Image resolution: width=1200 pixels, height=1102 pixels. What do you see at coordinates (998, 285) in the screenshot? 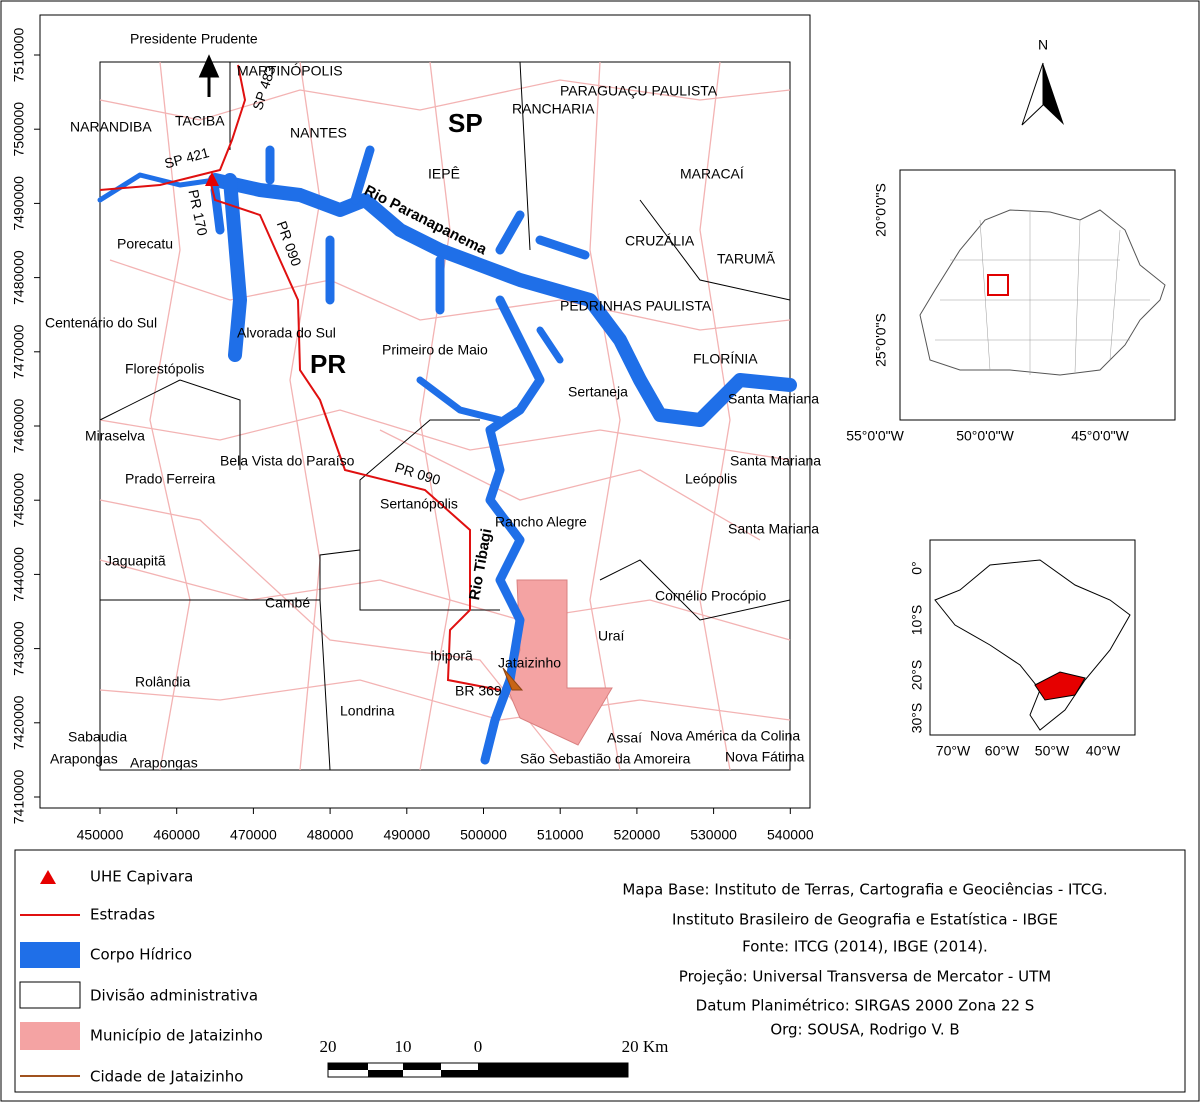
I see `study-area-box` at bounding box center [998, 285].